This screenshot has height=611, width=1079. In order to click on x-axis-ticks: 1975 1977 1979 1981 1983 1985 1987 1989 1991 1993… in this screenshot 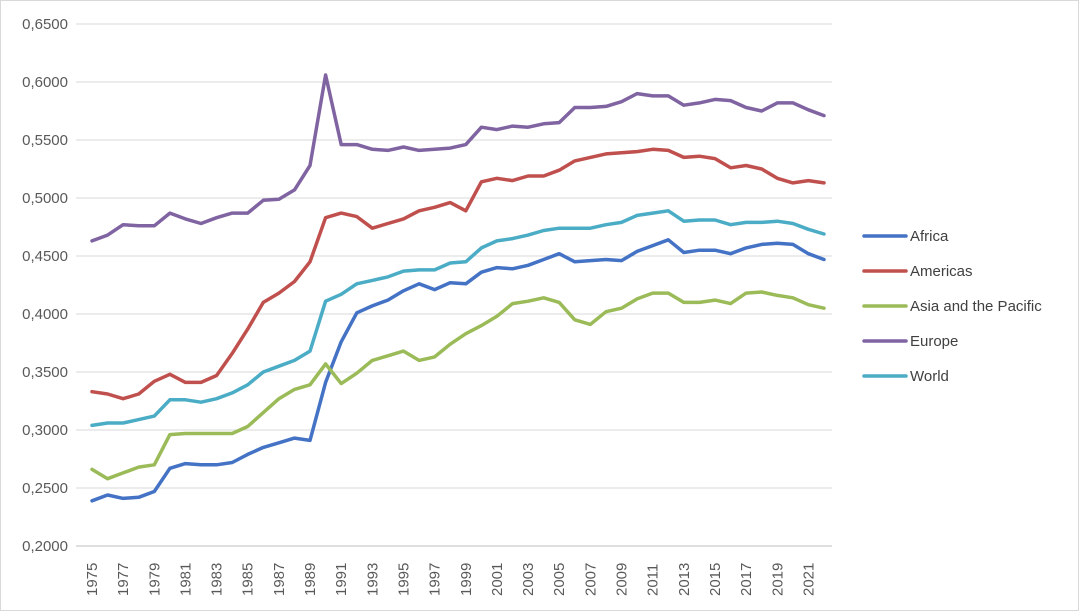, I will do `click(450, 579)`.